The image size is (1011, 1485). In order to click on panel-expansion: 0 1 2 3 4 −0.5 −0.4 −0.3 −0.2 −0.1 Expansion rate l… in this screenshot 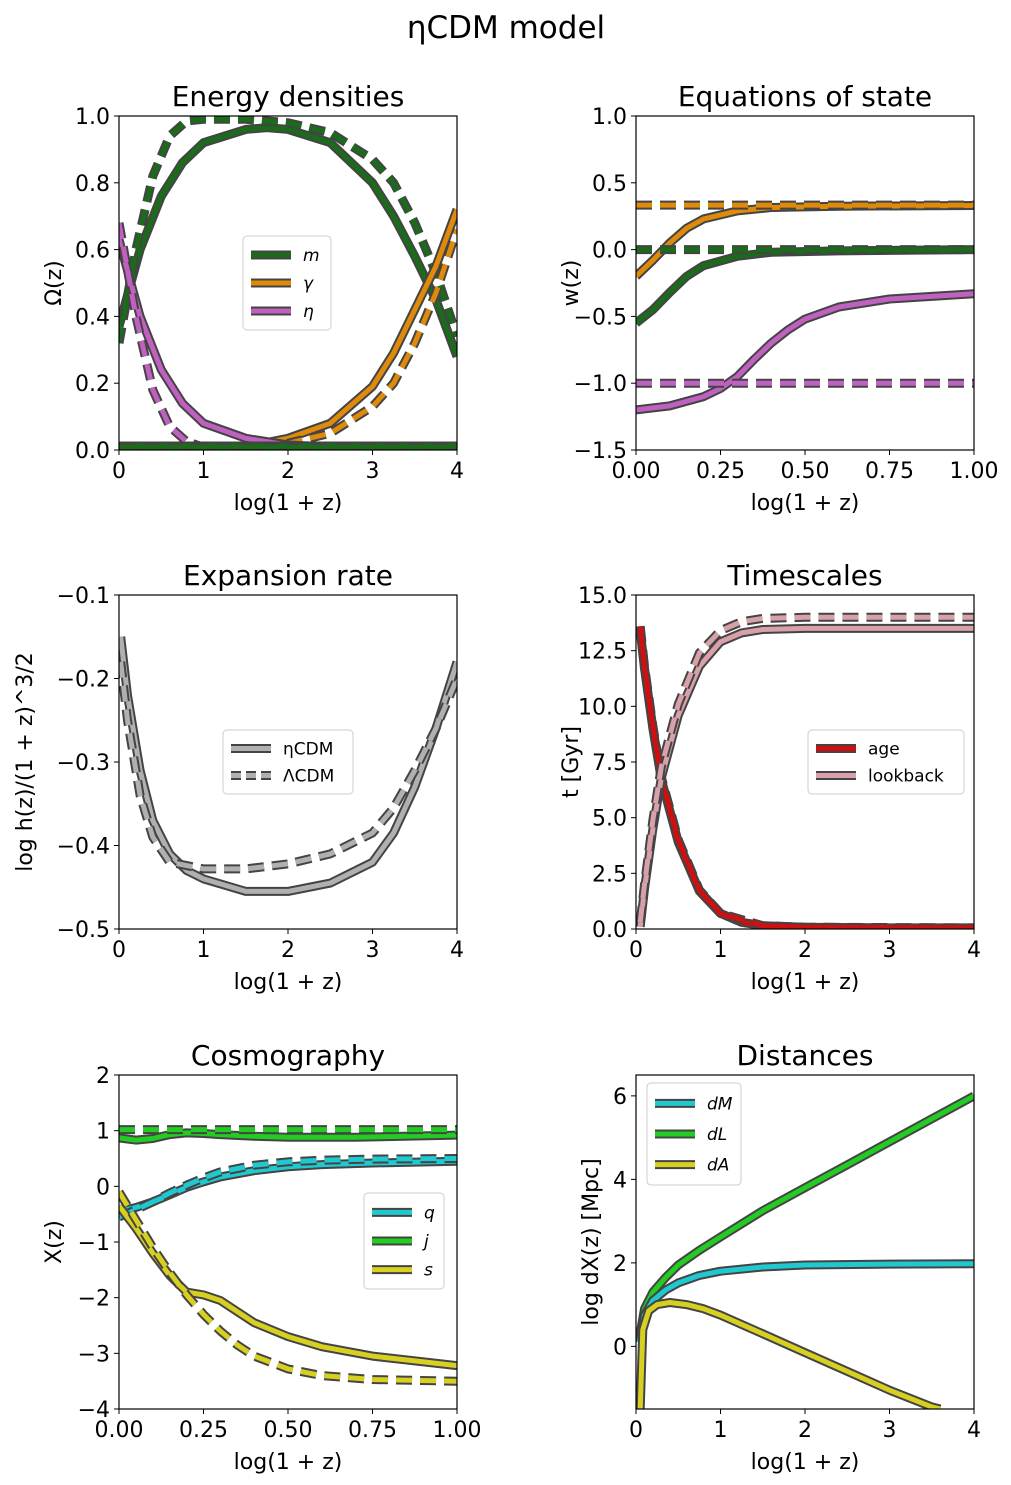, I will do `click(238, 777)`.